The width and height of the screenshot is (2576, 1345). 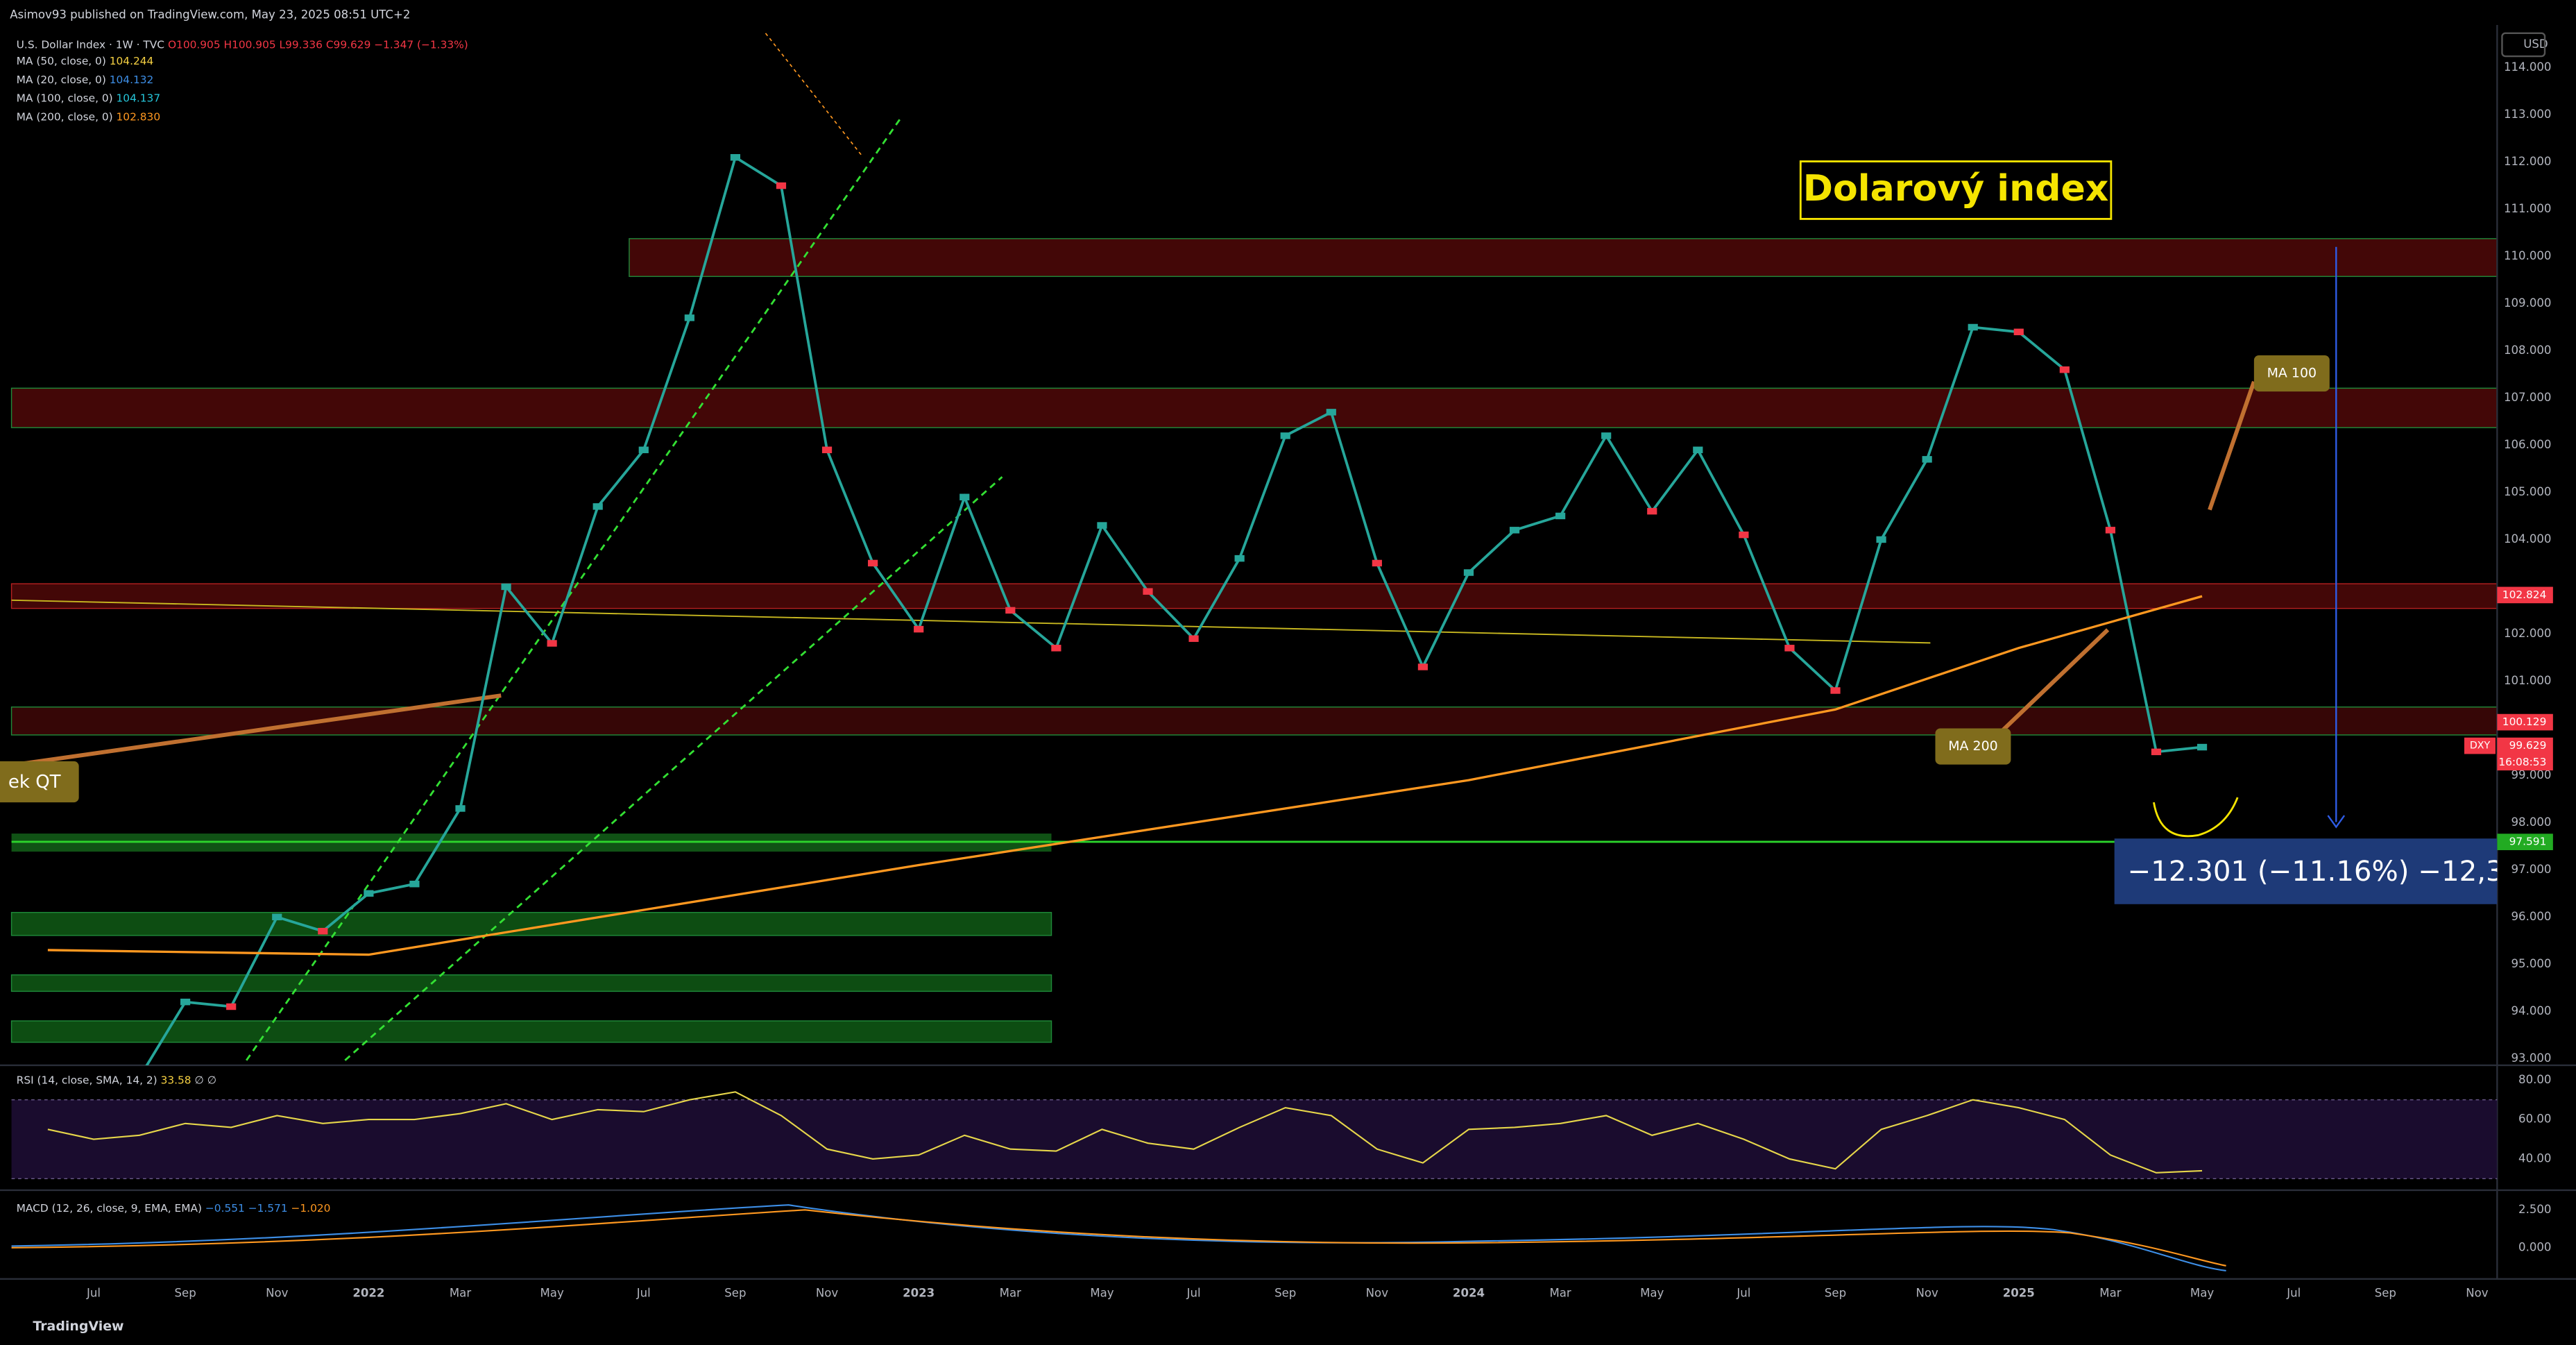 I want to click on price-tick: 110.000, so click(x=2527, y=255).